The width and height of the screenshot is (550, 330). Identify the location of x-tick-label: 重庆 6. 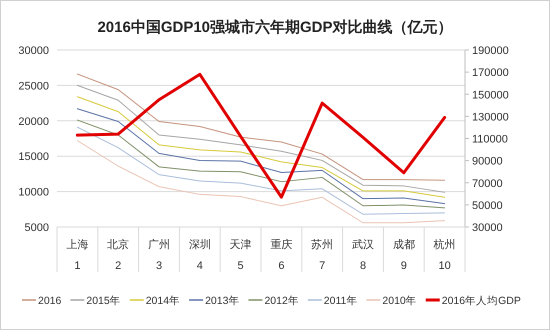
(281, 255).